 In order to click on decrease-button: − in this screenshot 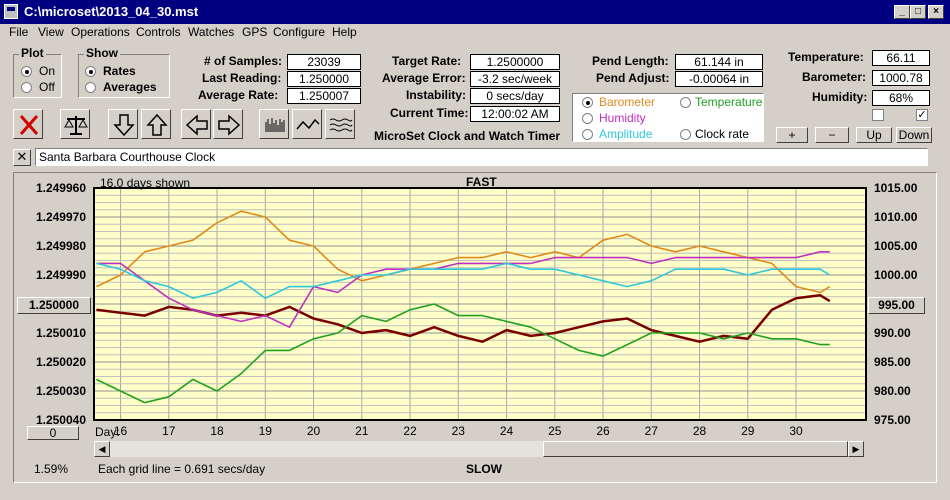, I will do `click(832, 135)`.